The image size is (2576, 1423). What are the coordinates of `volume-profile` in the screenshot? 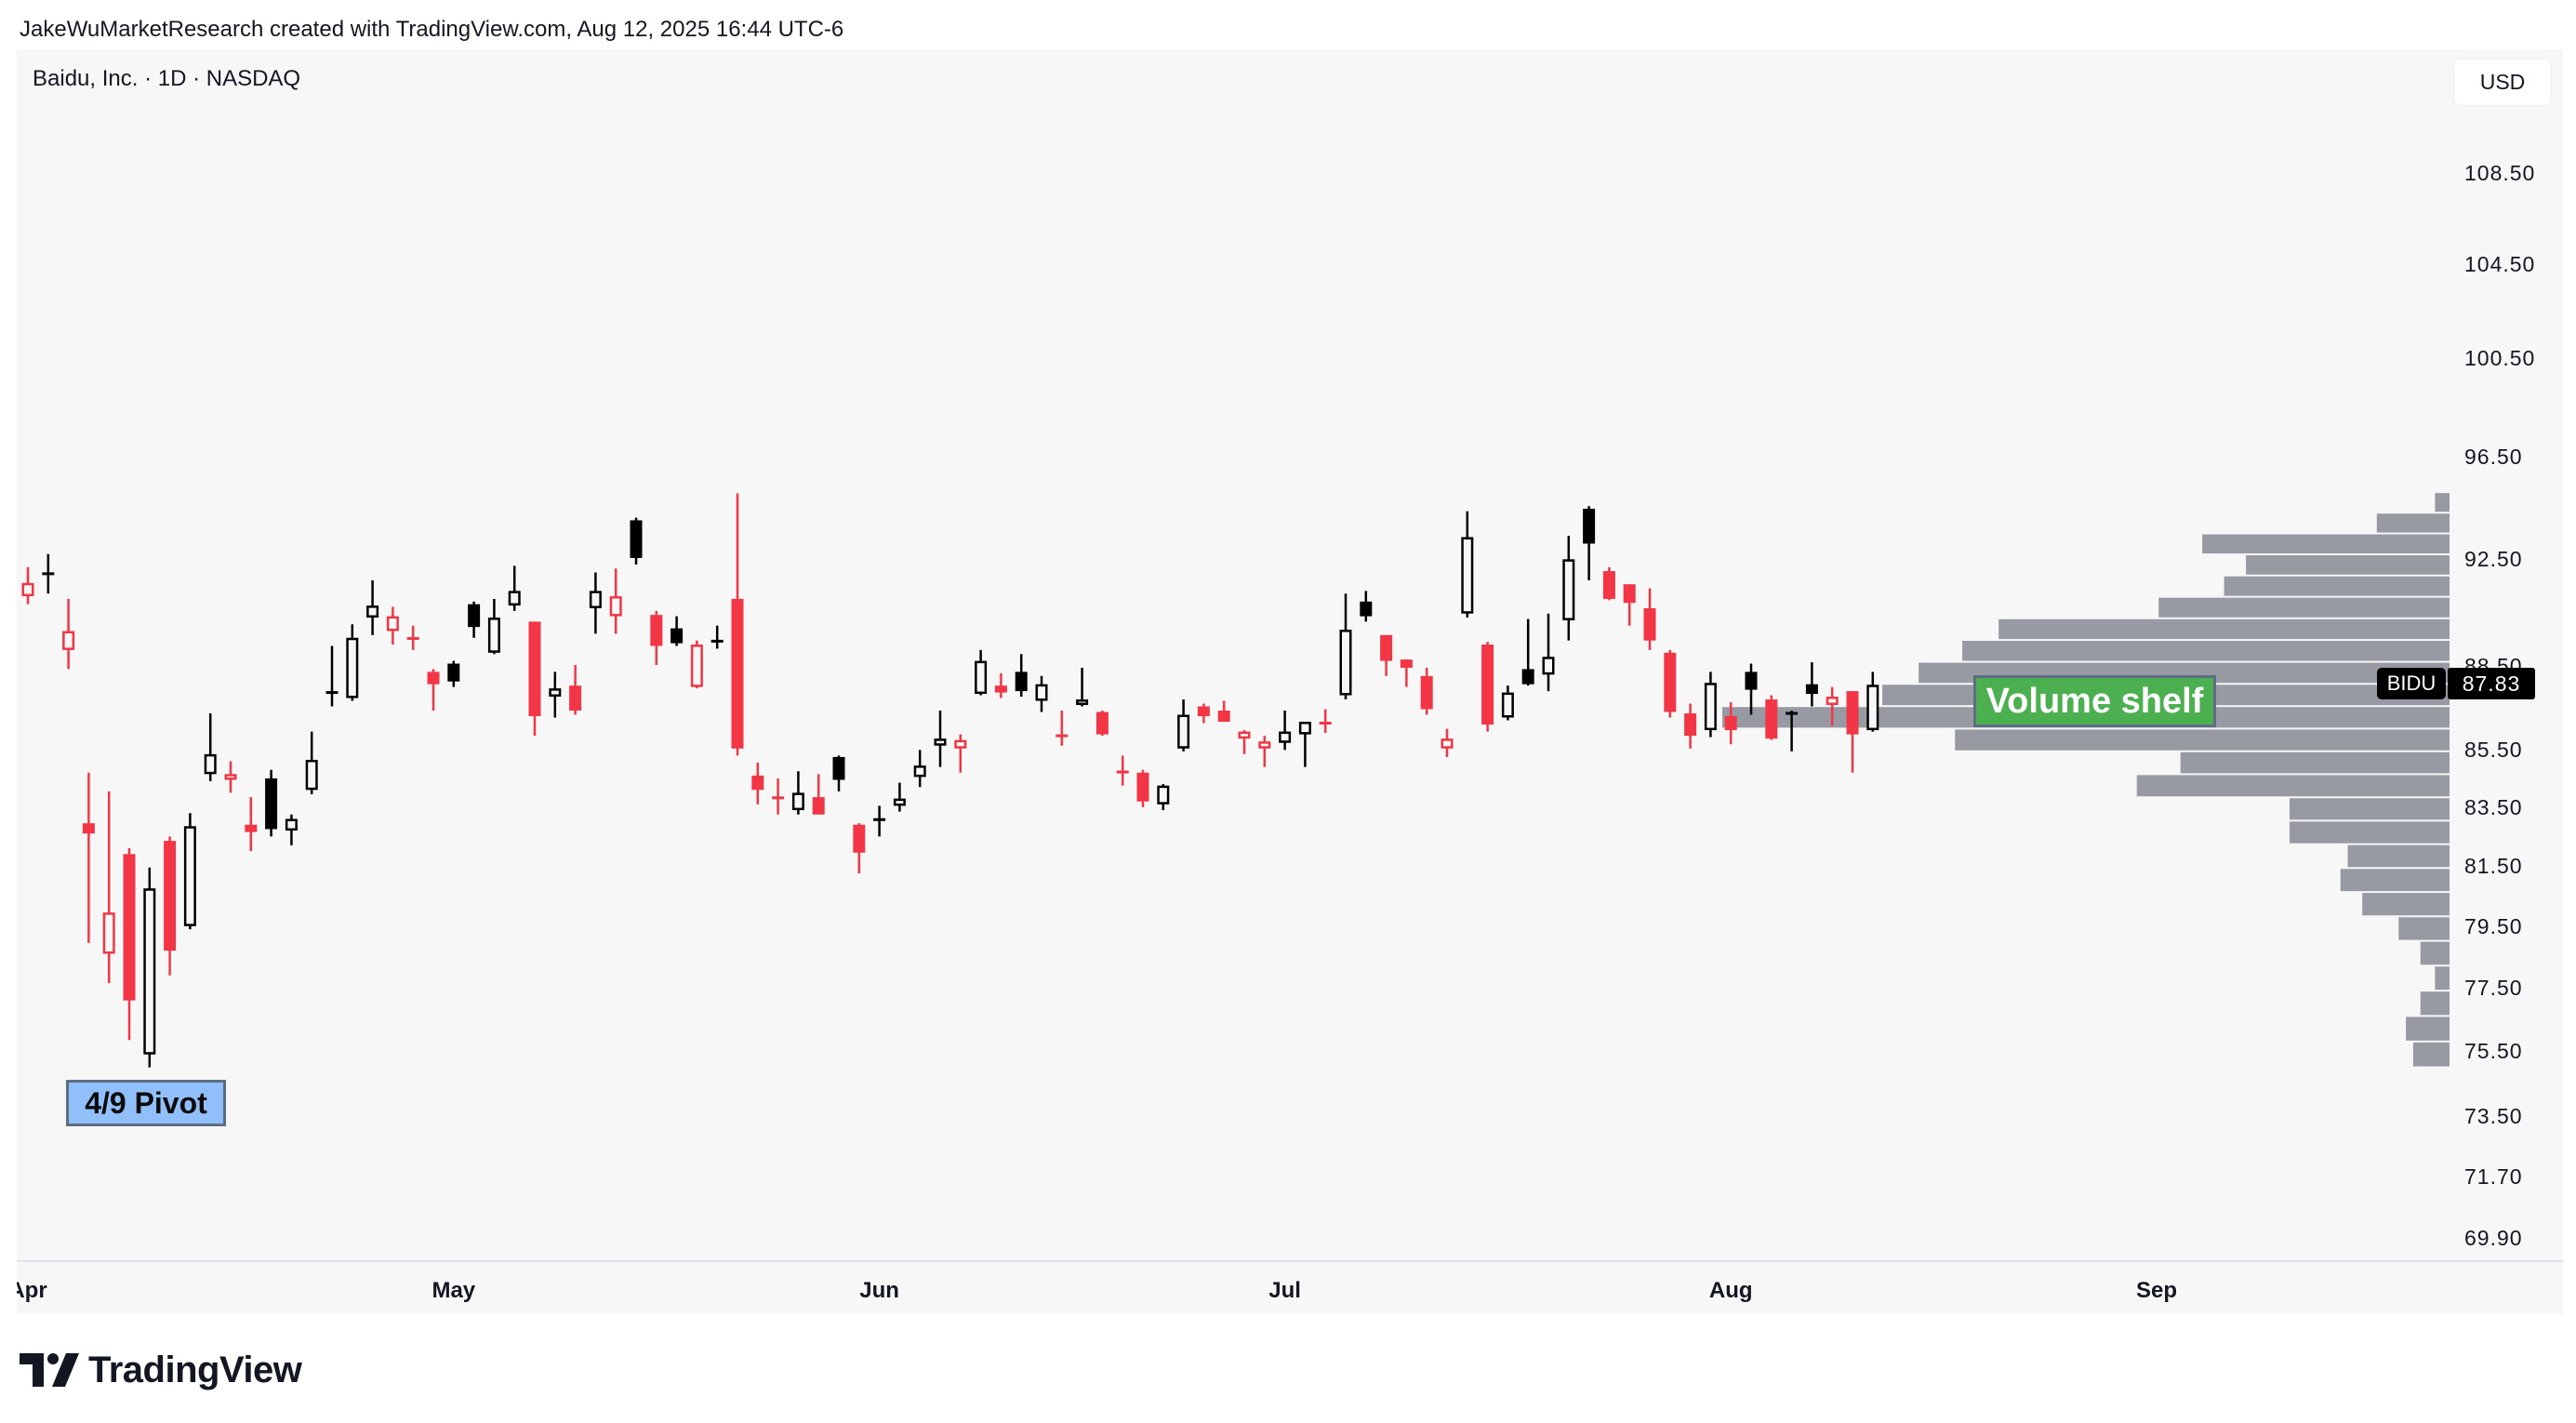 It's located at (2086, 780).